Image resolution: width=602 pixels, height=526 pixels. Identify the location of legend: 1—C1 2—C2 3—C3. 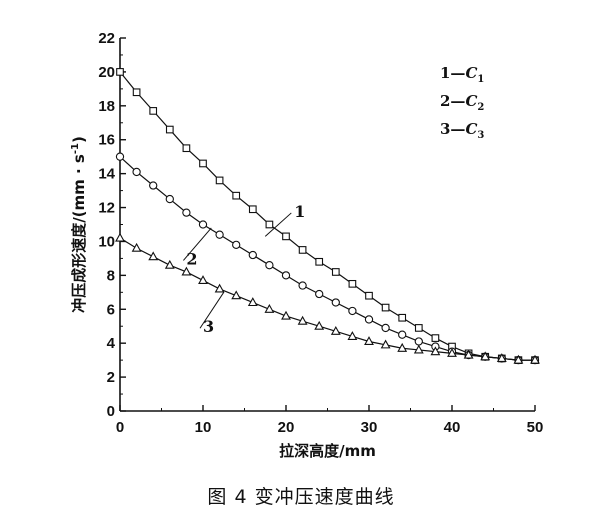
(462, 102).